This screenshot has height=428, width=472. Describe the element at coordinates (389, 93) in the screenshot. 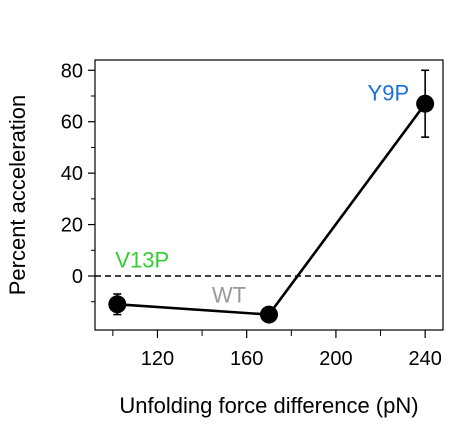

I see `point-label: Y9P` at that location.